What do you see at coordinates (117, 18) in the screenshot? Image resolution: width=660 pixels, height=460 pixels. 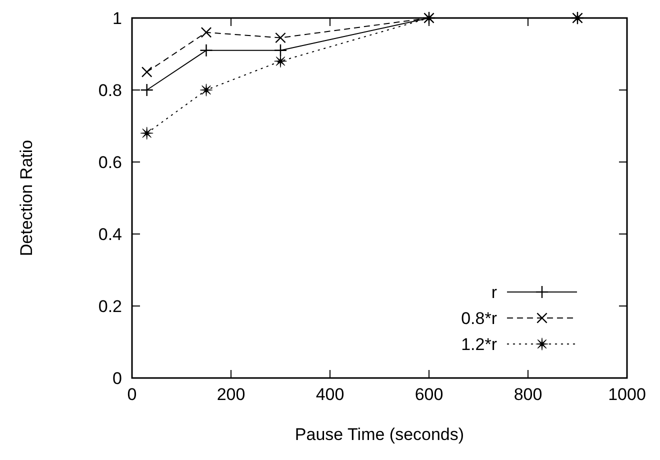 I see `y-tick-label: 1` at bounding box center [117, 18].